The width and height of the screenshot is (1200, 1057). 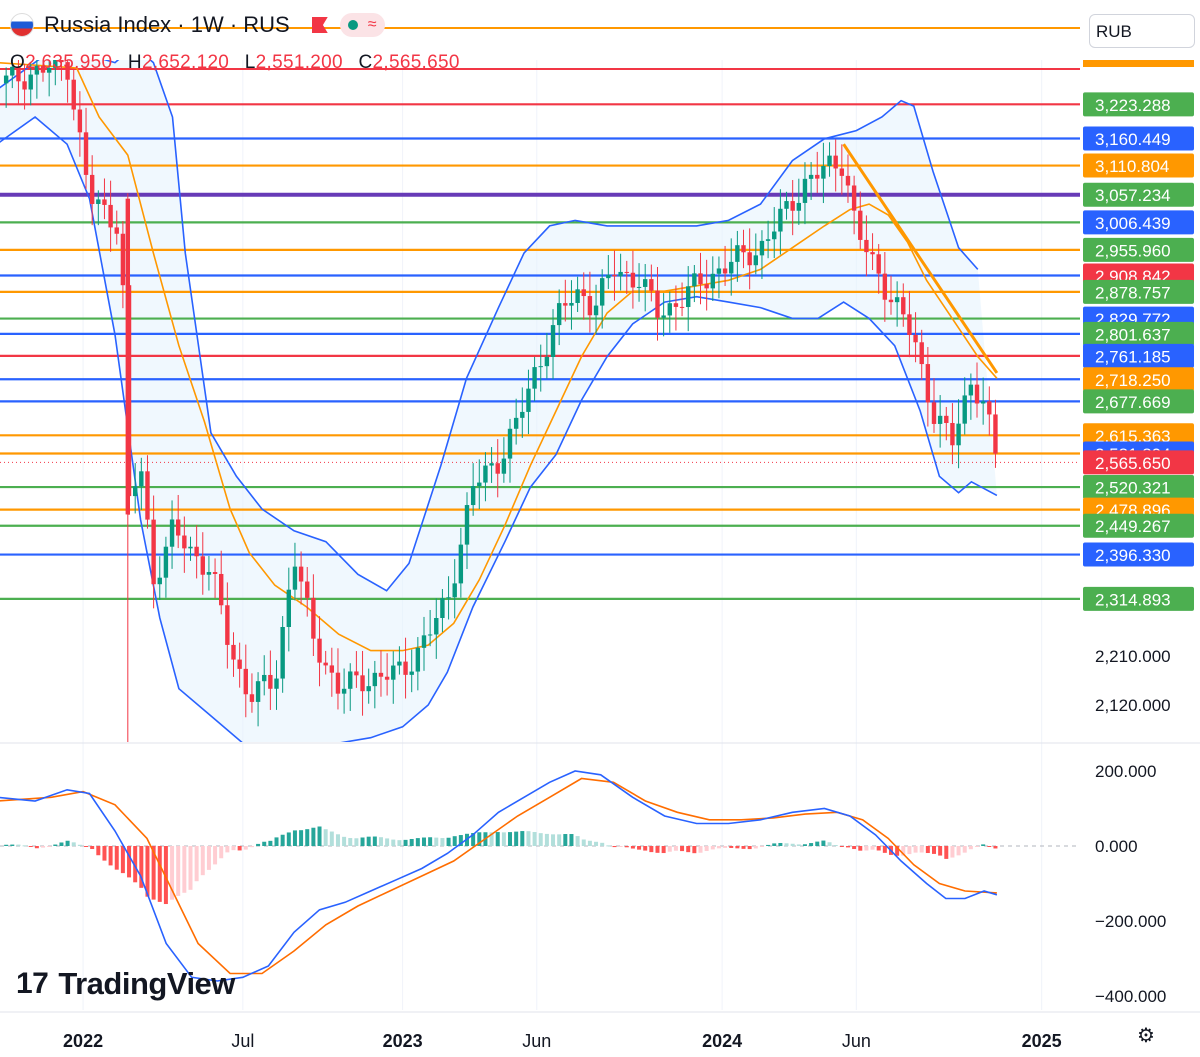 What do you see at coordinates (1133, 105) in the screenshot?
I see `level-badge-text: 3,223.288` at bounding box center [1133, 105].